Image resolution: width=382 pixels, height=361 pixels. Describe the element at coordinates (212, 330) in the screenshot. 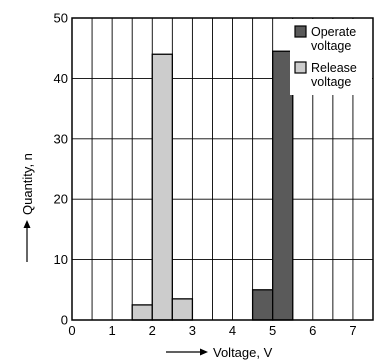

I see `x-tick-labels: 0 1 2 3 4 5 6 7` at that location.